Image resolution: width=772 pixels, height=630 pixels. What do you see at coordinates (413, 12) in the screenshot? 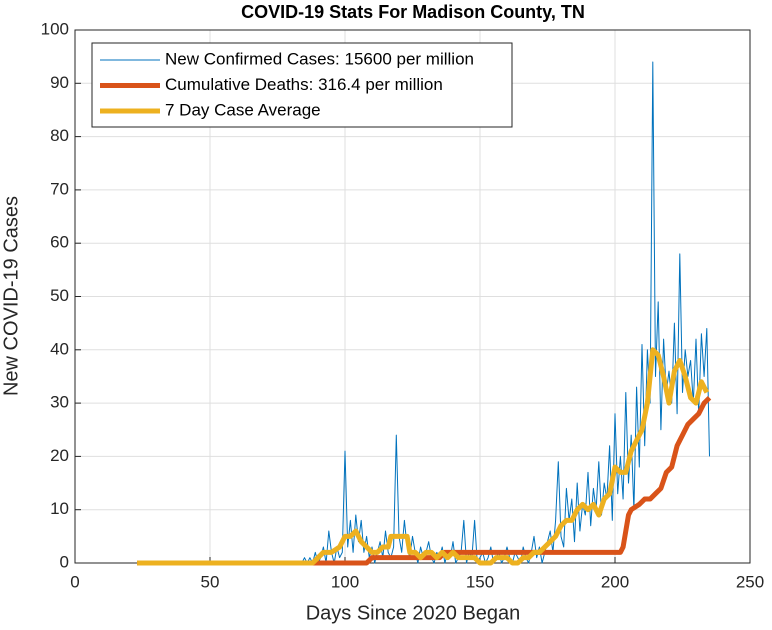
I see `chart-title: COVID-19 Stats For Madison County, TN` at bounding box center [413, 12].